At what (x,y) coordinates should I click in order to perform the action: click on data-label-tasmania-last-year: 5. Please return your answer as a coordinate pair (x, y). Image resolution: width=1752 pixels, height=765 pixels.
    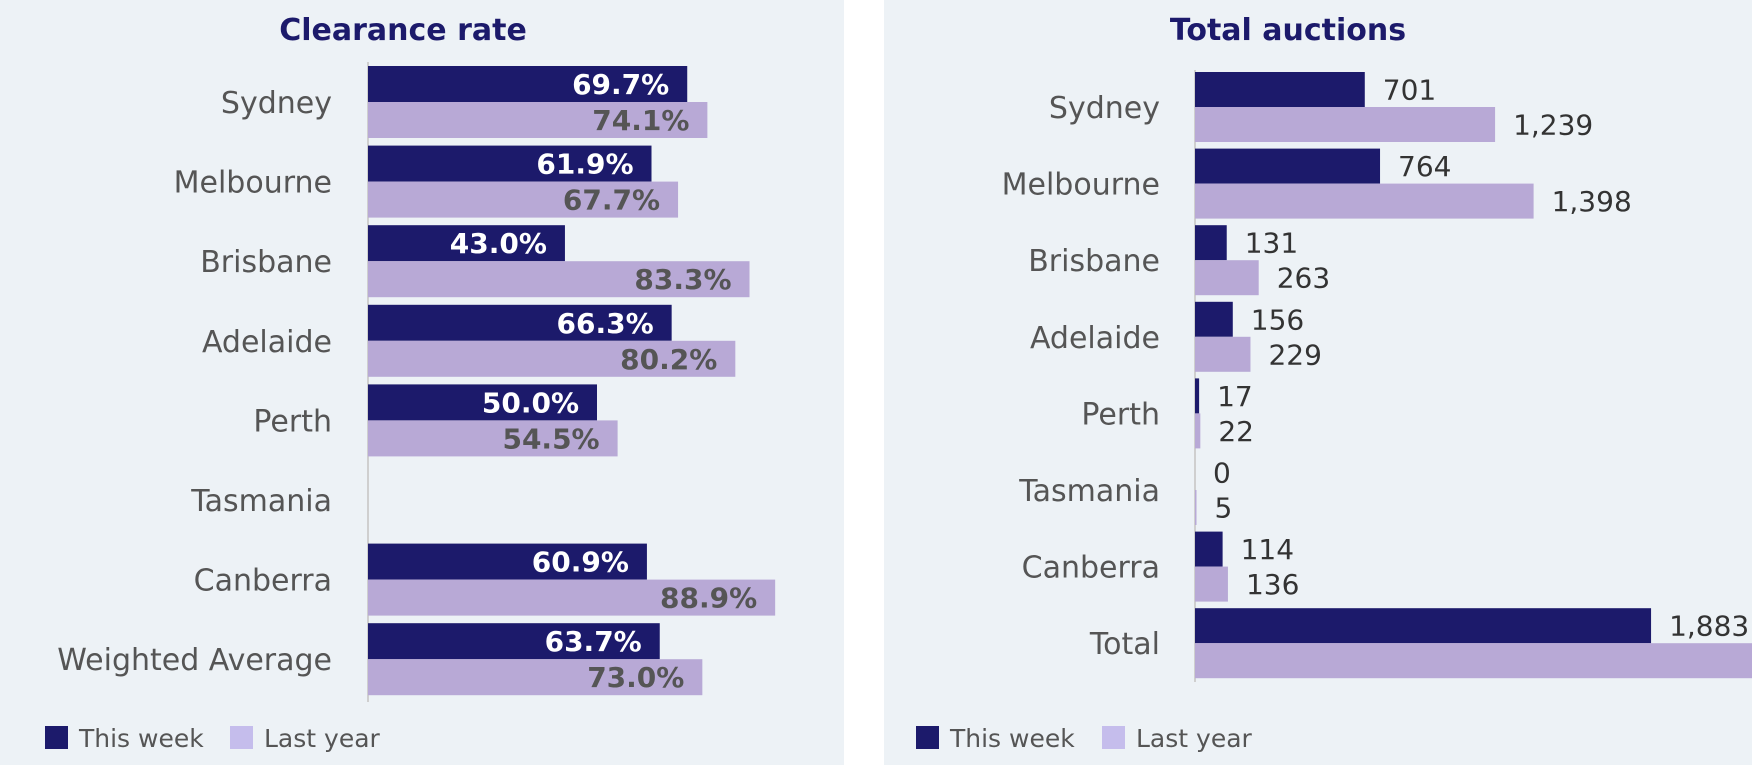
    Looking at the image, I should click on (1224, 508).